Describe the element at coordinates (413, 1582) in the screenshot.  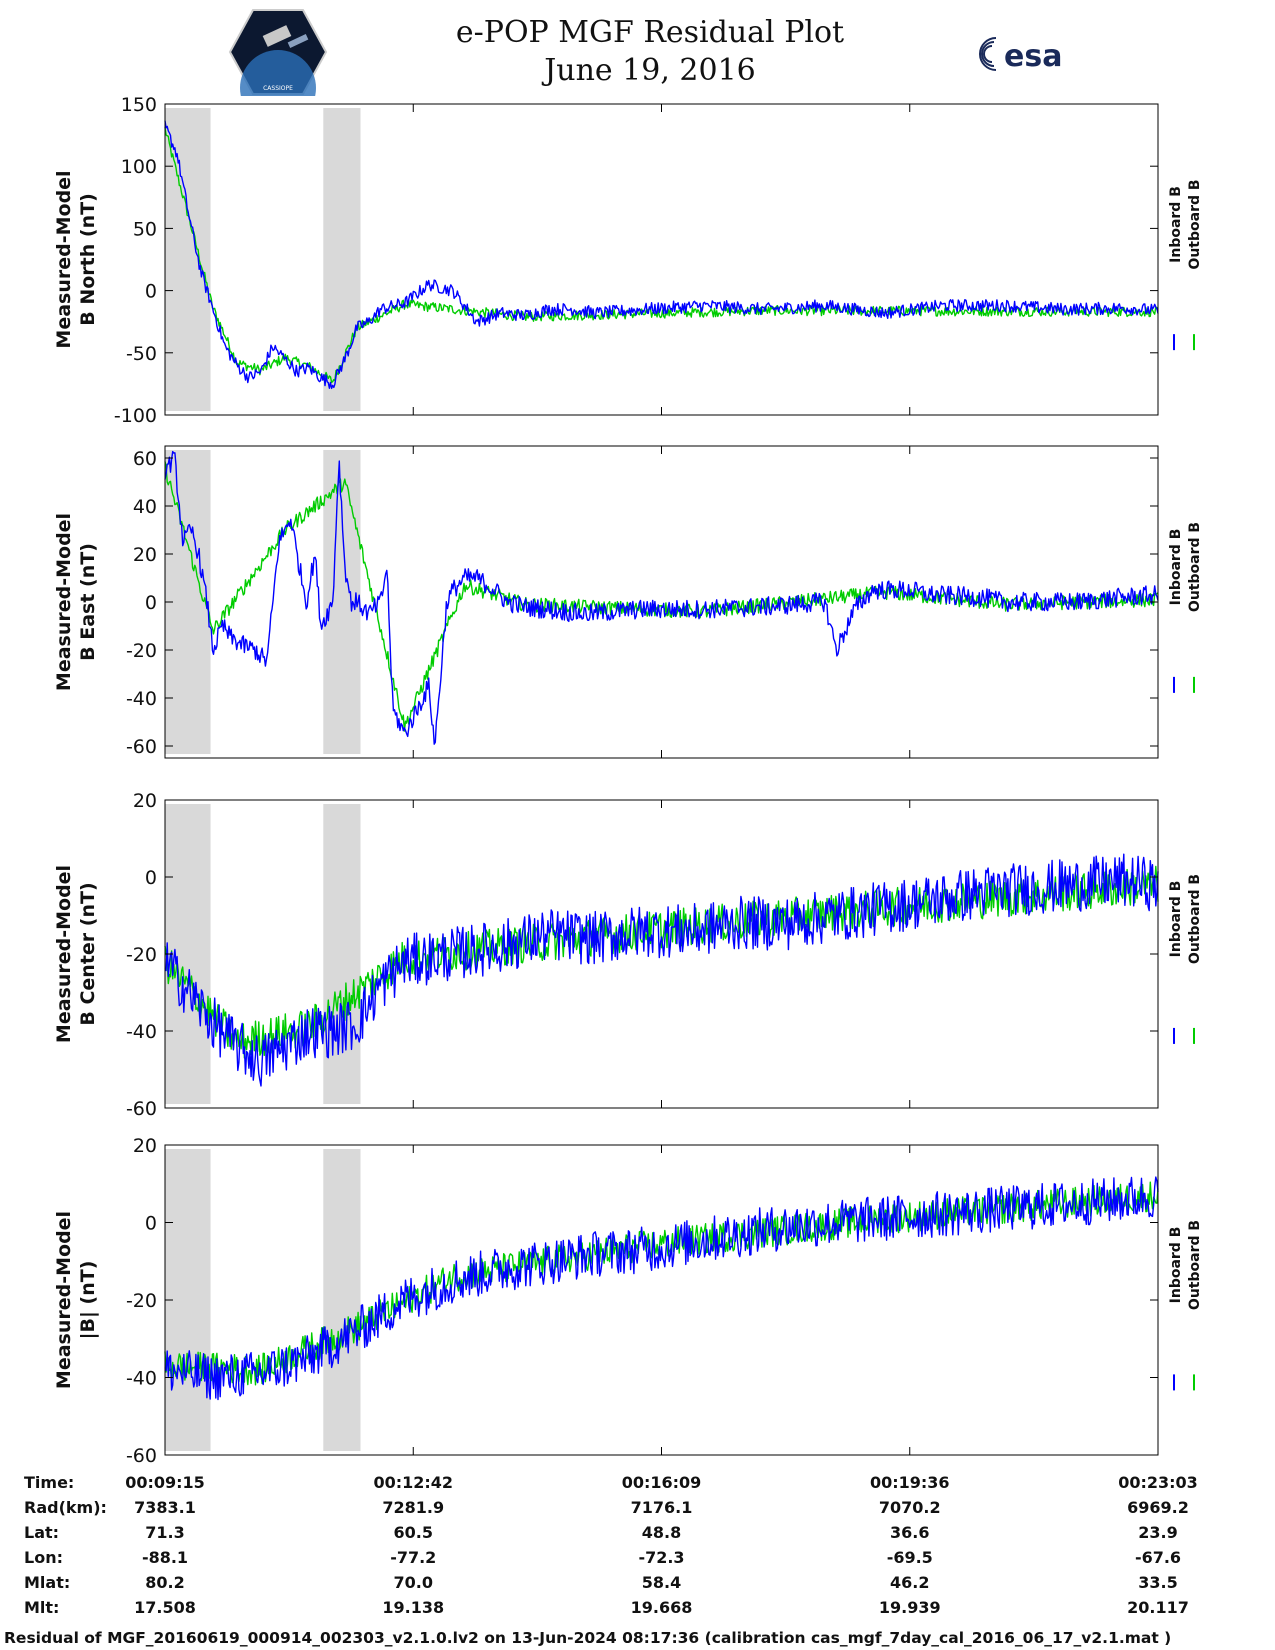
I see `ephemeris-value: 70.0` at that location.